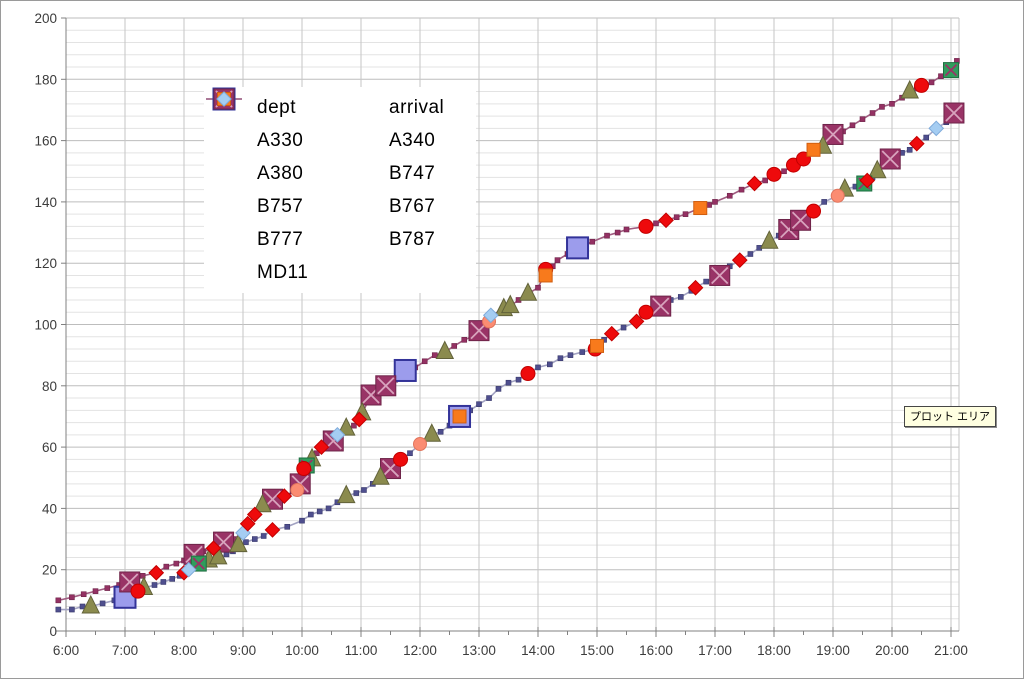  Describe the element at coordinates (417, 107) in the screenshot. I see `legend-label: arrival` at that location.